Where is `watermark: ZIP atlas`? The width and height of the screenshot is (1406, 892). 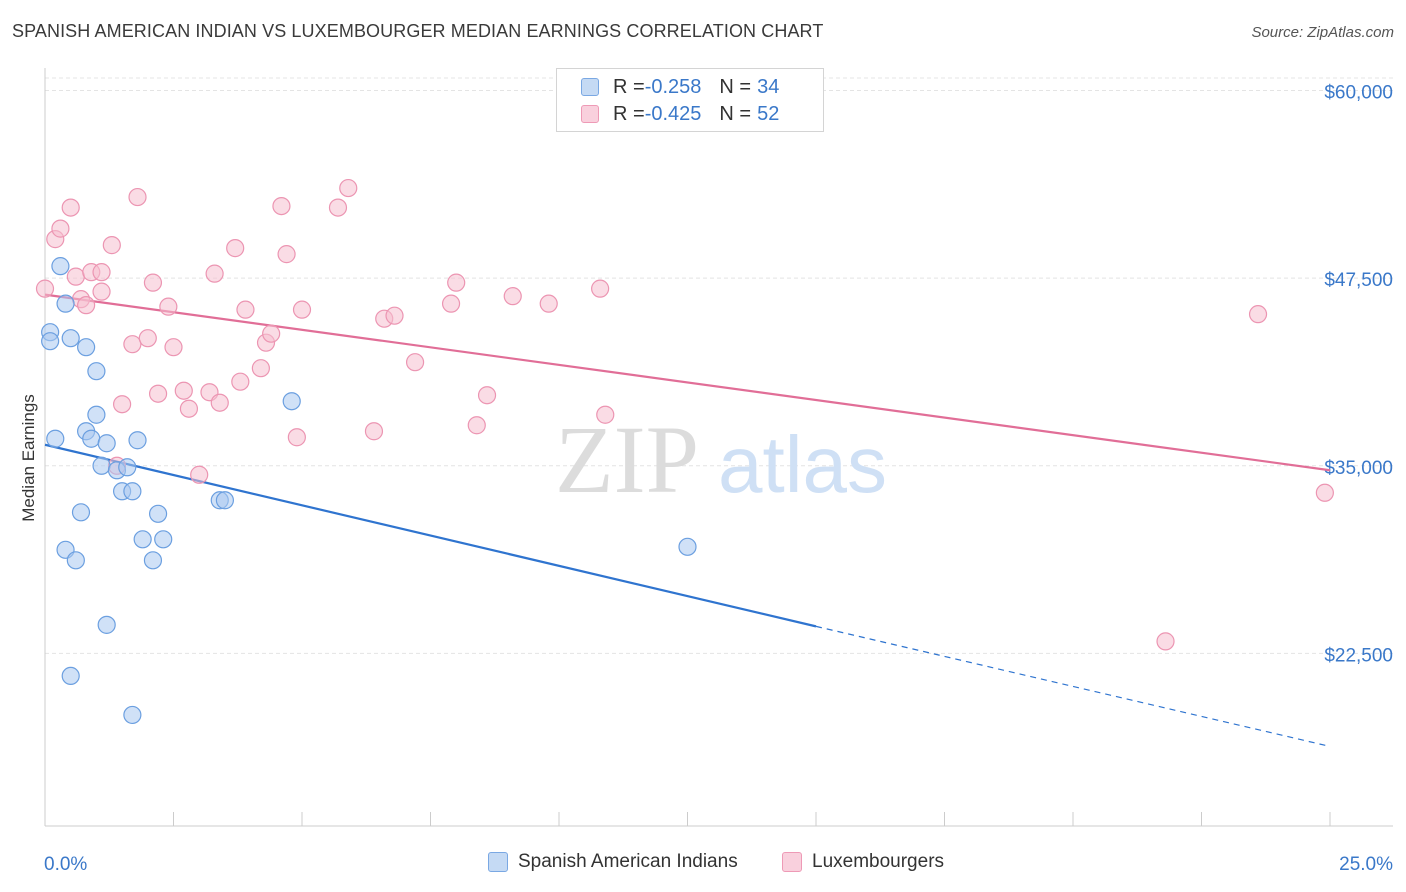
watermark: ZIP atlas is located at coordinates (721, 459).